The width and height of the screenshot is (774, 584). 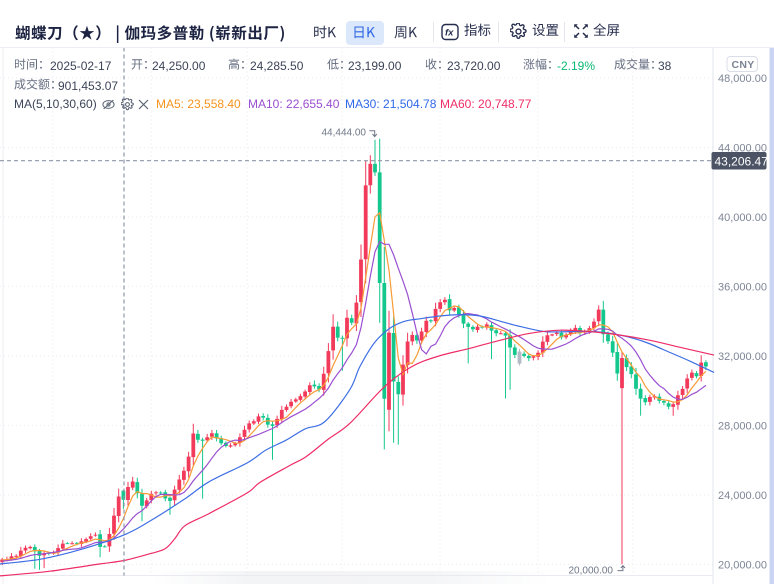 I want to click on svg-text: 40,000.00, so click(x=742, y=218).